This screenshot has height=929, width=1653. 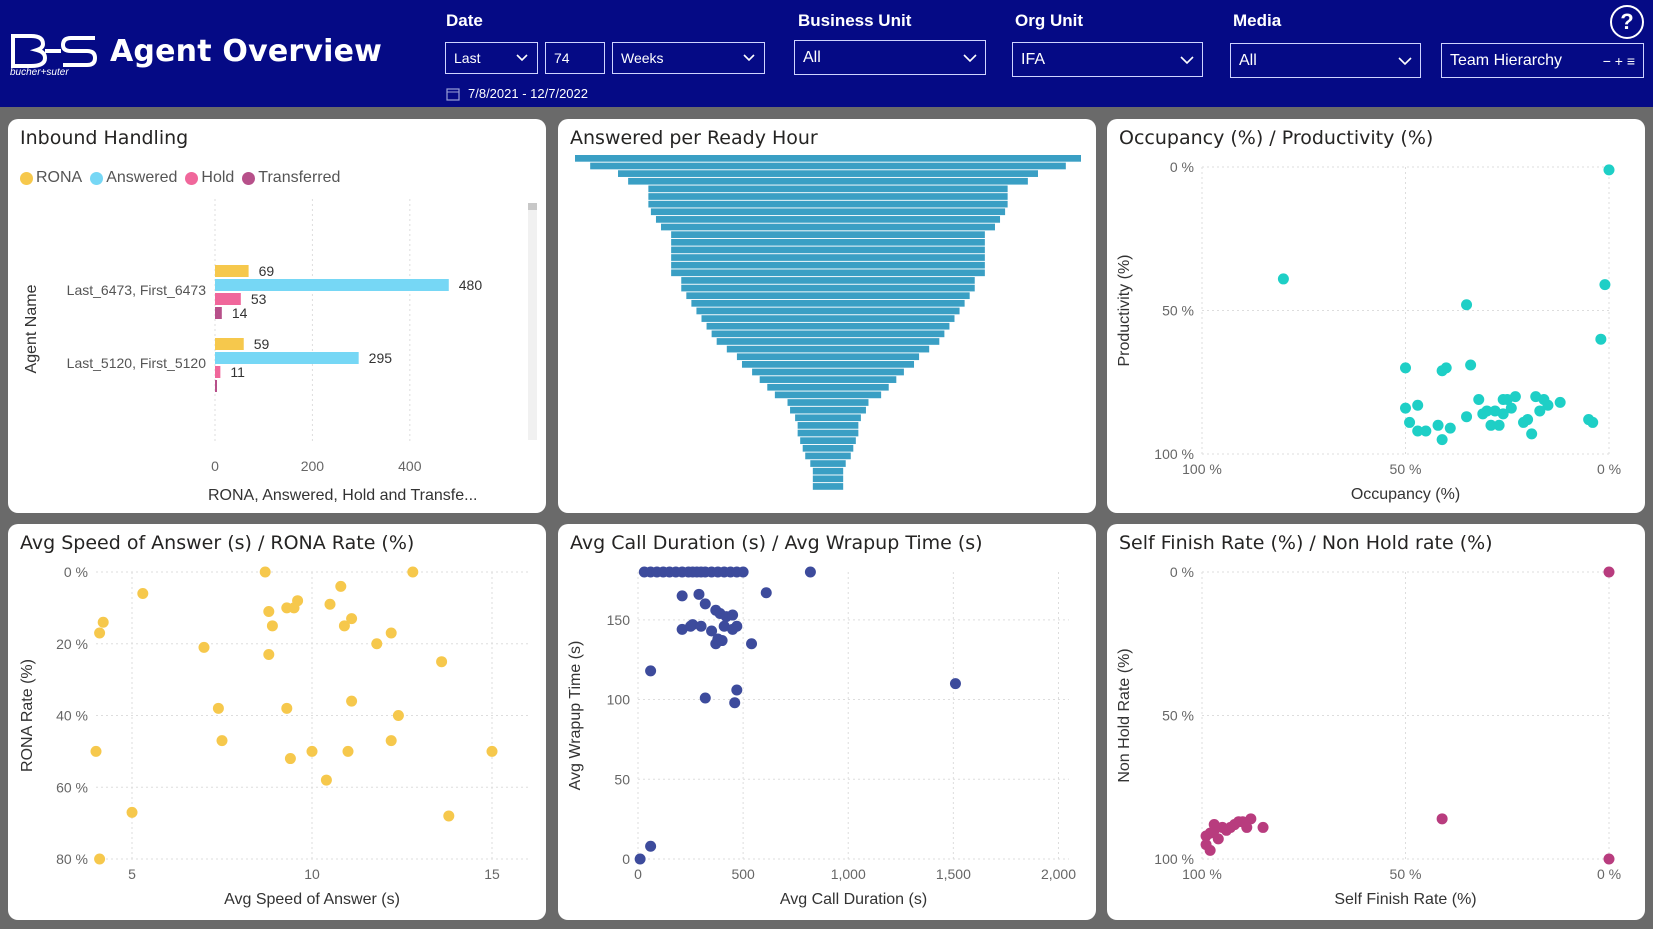 I want to click on help-button: ?, so click(x=1627, y=22).